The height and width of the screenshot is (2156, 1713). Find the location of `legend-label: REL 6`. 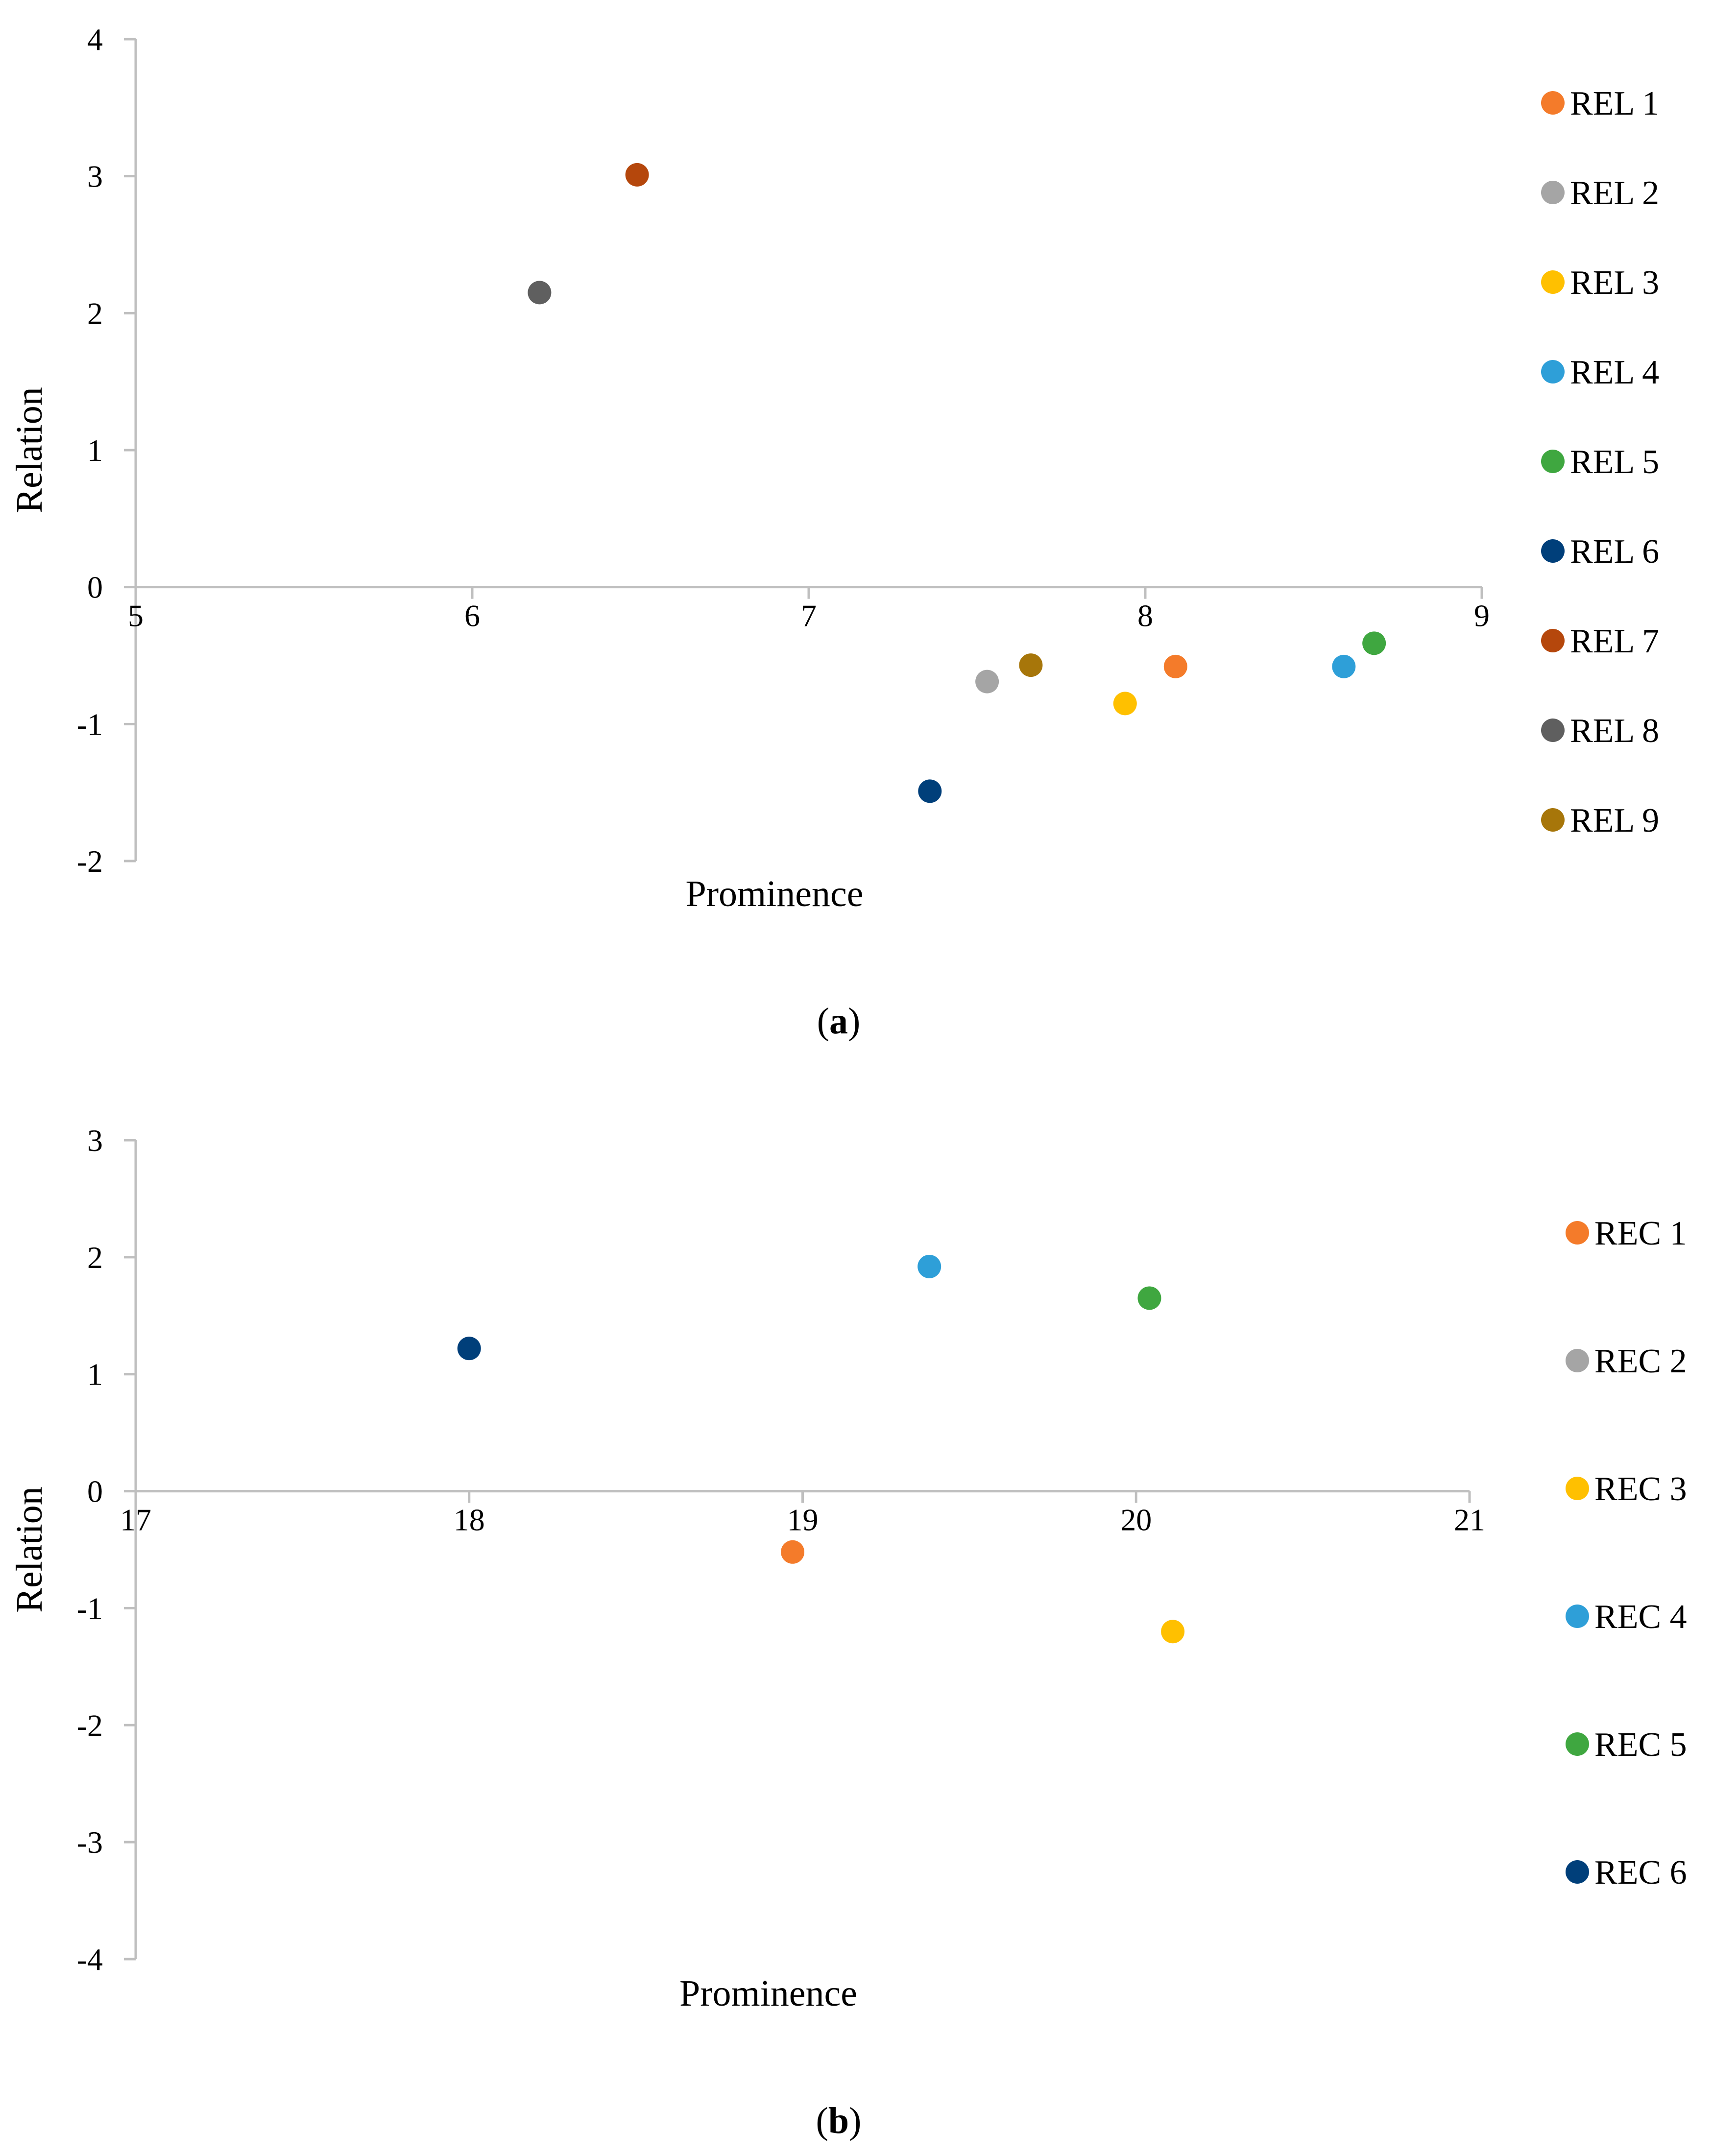

legend-label: REL 6 is located at coordinates (1614, 552).